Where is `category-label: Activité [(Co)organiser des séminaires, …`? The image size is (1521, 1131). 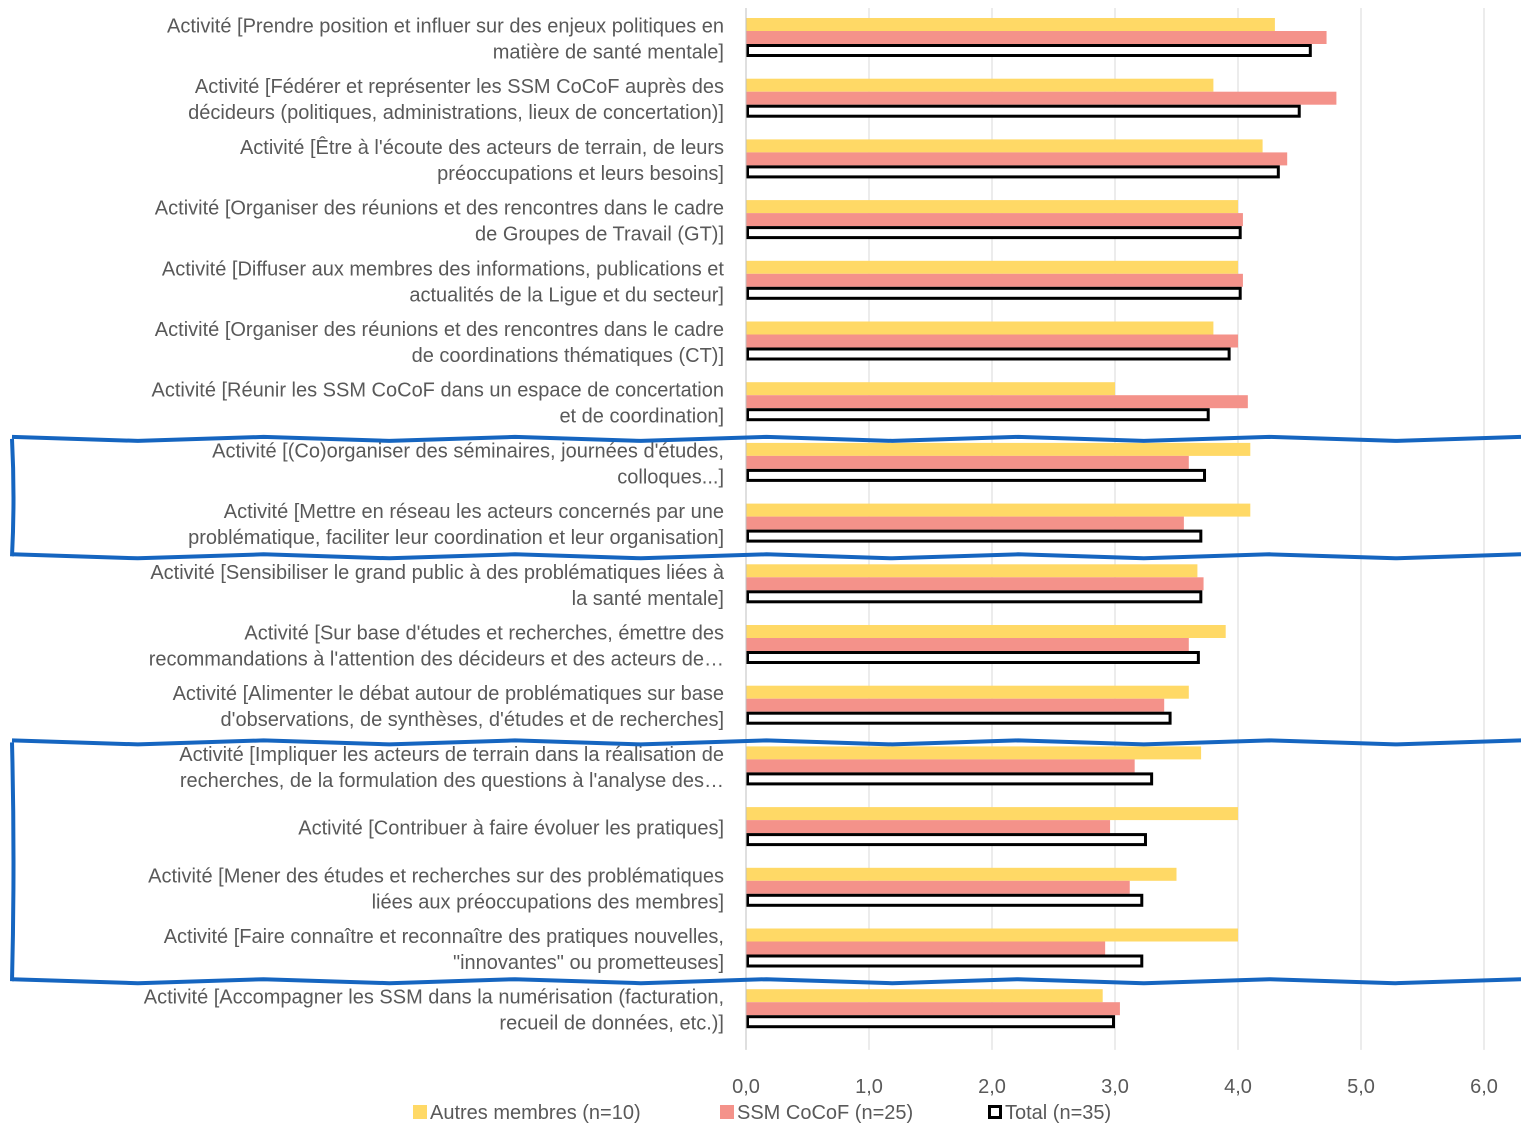
category-label: Activité [(Co)organiser des séminaires, … is located at coordinates (468, 464).